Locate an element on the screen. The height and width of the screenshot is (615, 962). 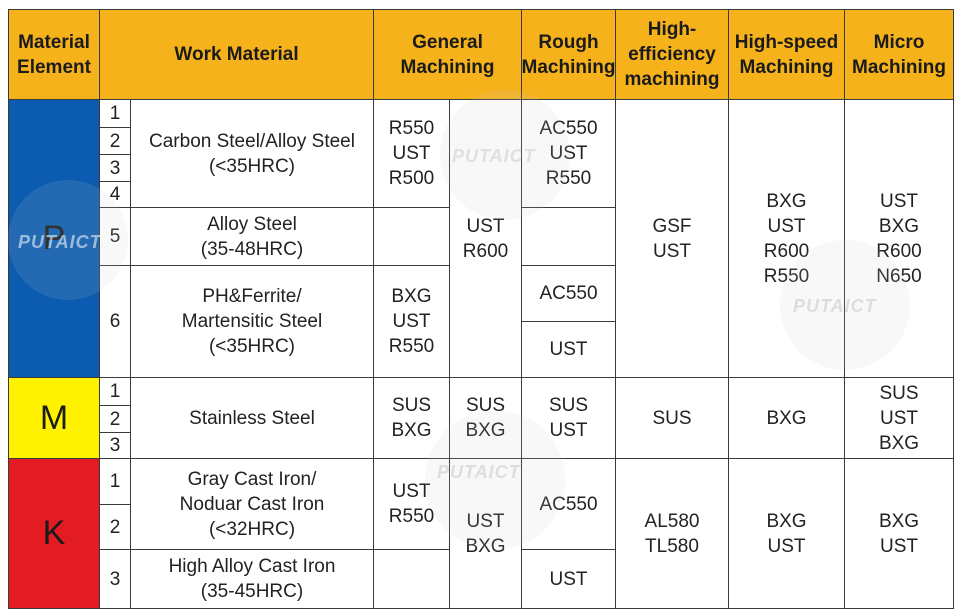
high-speed-p-cell: BXG UST R600 R550 is located at coordinates (786, 238).